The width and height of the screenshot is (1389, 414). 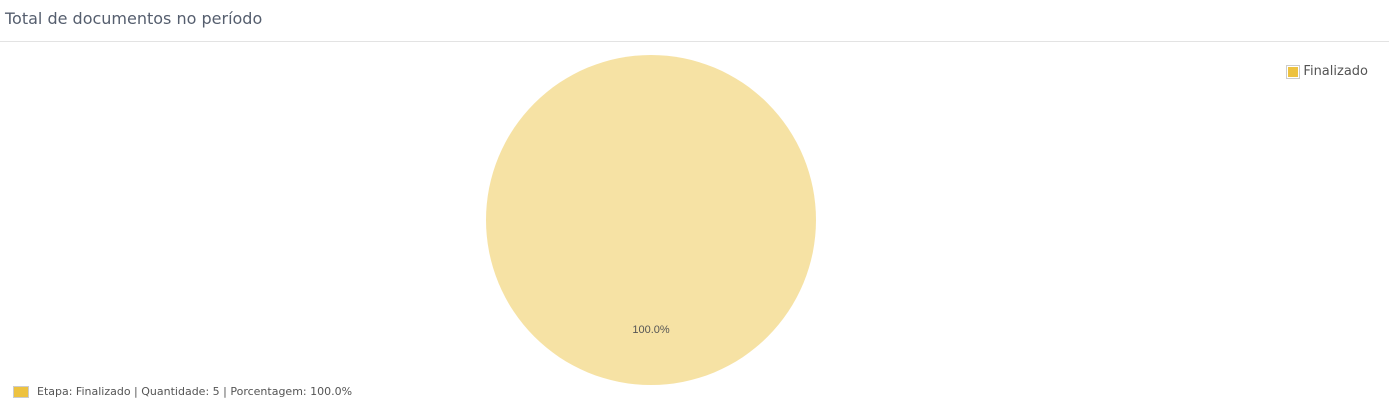 I want to click on slice-label: 100.0%, so click(x=651, y=330).